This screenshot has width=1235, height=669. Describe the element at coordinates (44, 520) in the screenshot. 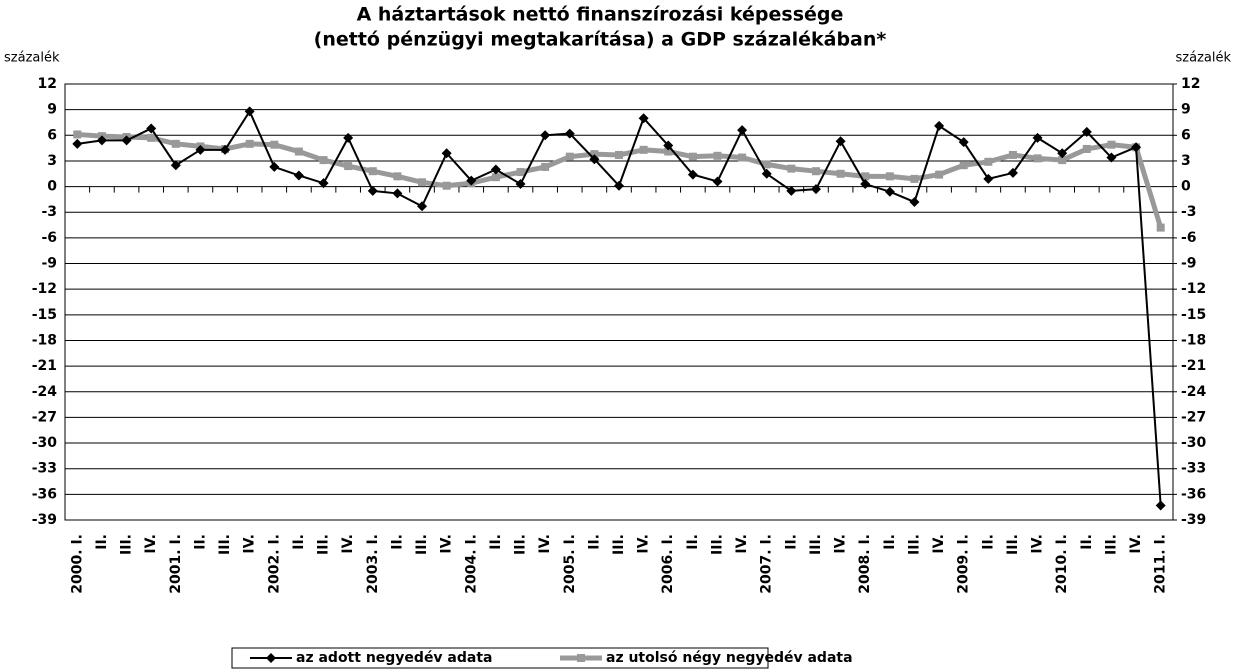

I see `y-tick-label: -39` at that location.